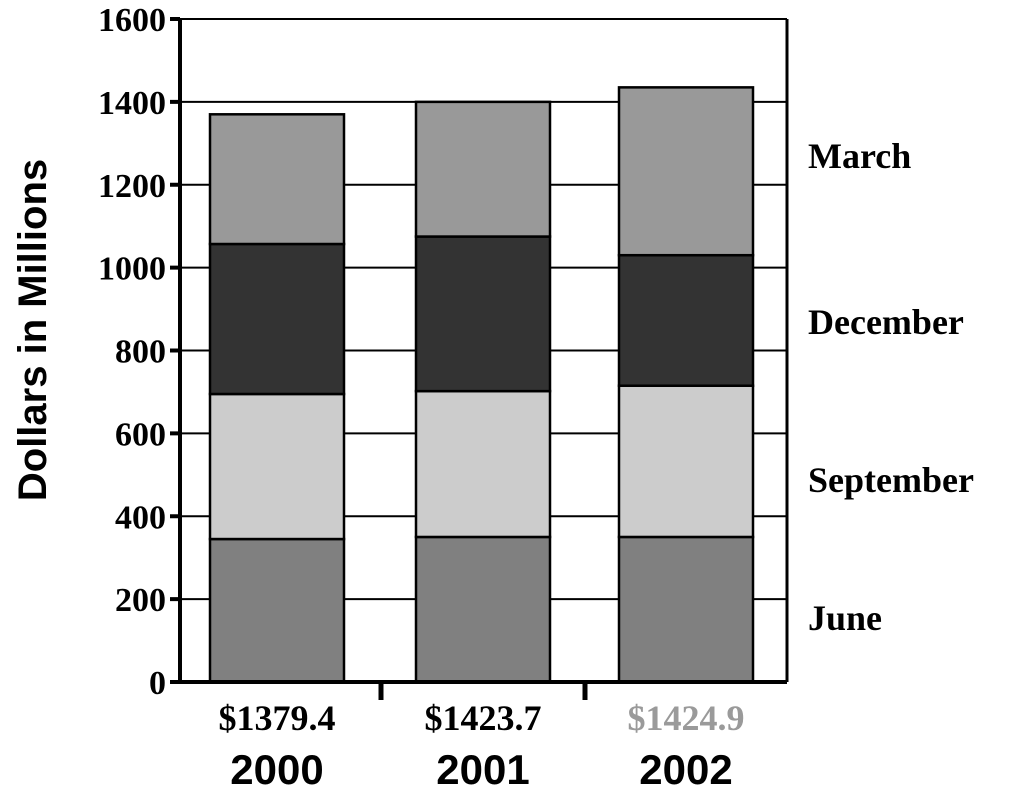 The height and width of the screenshot is (791, 1012). I want to click on bar-segment-june-2002, so click(686, 609).